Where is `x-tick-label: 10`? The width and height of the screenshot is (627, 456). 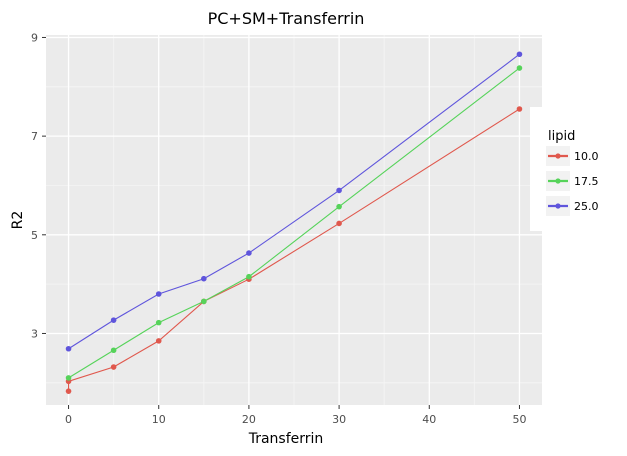 x-tick-label: 10 is located at coordinates (159, 419).